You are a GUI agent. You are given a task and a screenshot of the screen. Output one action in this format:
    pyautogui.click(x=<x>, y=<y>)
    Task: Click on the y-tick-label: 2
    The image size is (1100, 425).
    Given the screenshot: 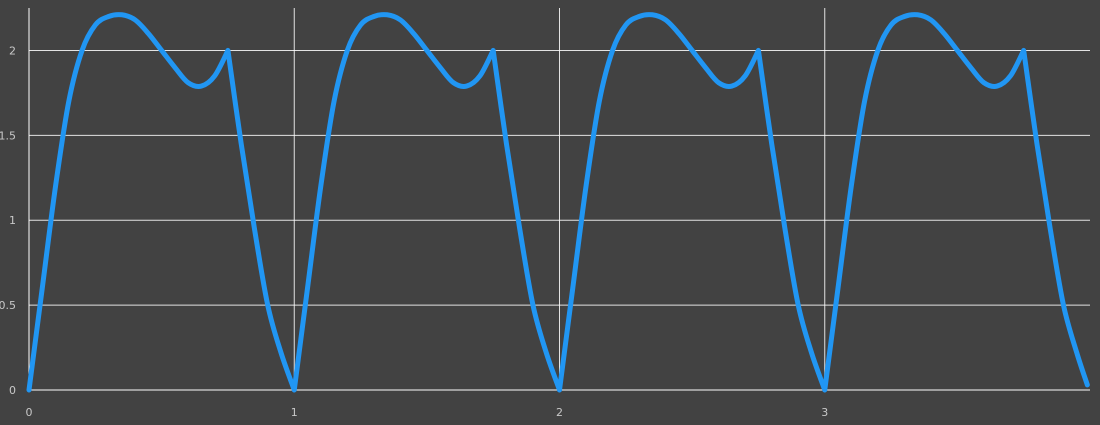 What is the action you would take?
    pyautogui.click(x=12, y=50)
    